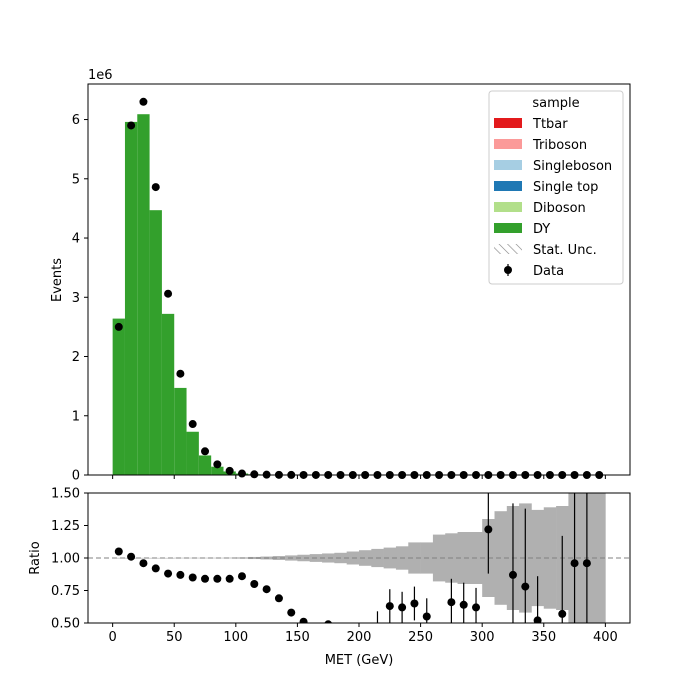 The image size is (700, 700). What do you see at coordinates (76, 298) in the screenshot?
I see `y-tick-label: 3` at bounding box center [76, 298].